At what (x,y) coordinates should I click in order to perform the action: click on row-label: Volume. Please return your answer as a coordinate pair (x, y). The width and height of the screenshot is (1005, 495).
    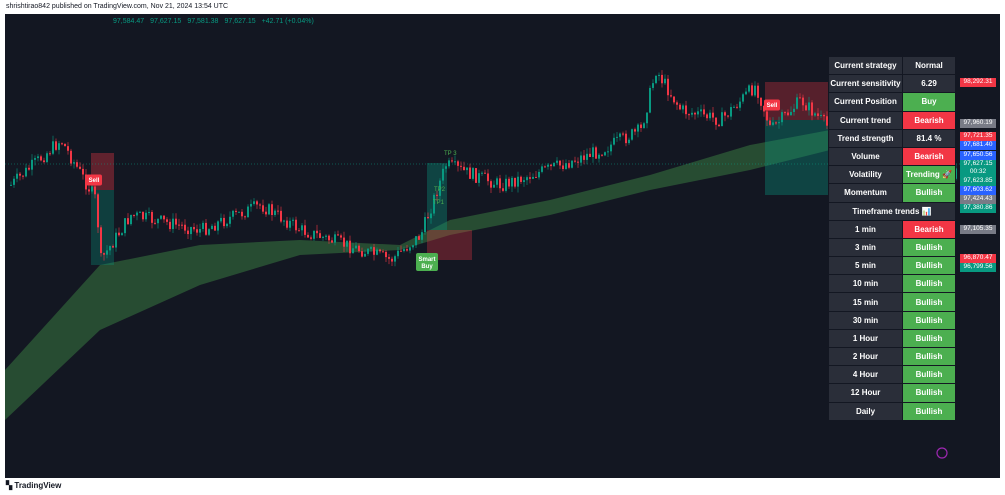
    Looking at the image, I should click on (865, 156).